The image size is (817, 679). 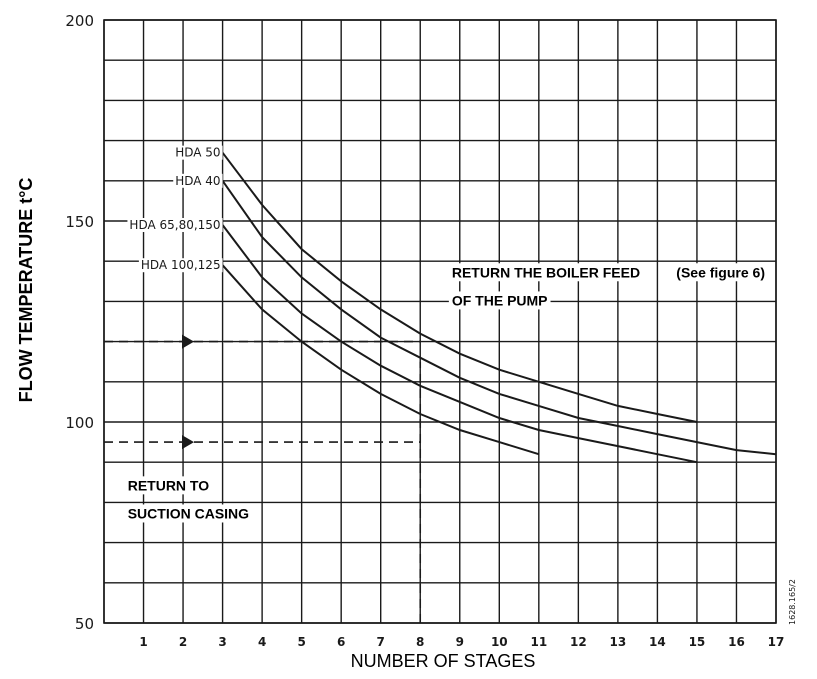 What do you see at coordinates (79, 21) in the screenshot?
I see `y-tick-label: 200` at bounding box center [79, 21].